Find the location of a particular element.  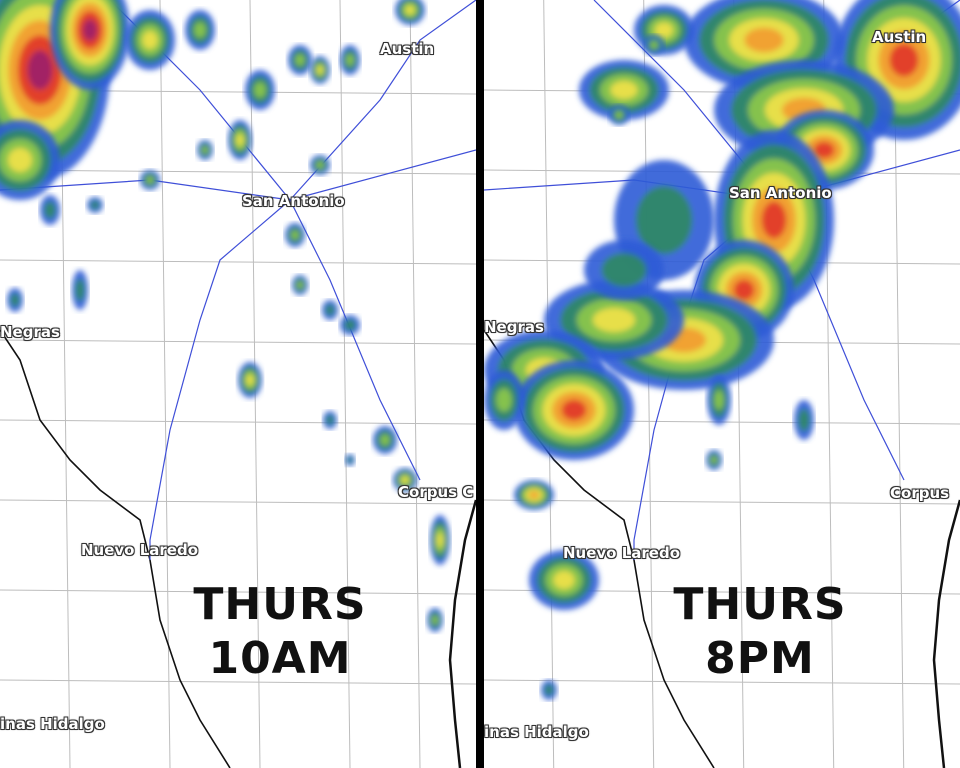

city-label-corpus: Corpus C is located at coordinates (436, 492).